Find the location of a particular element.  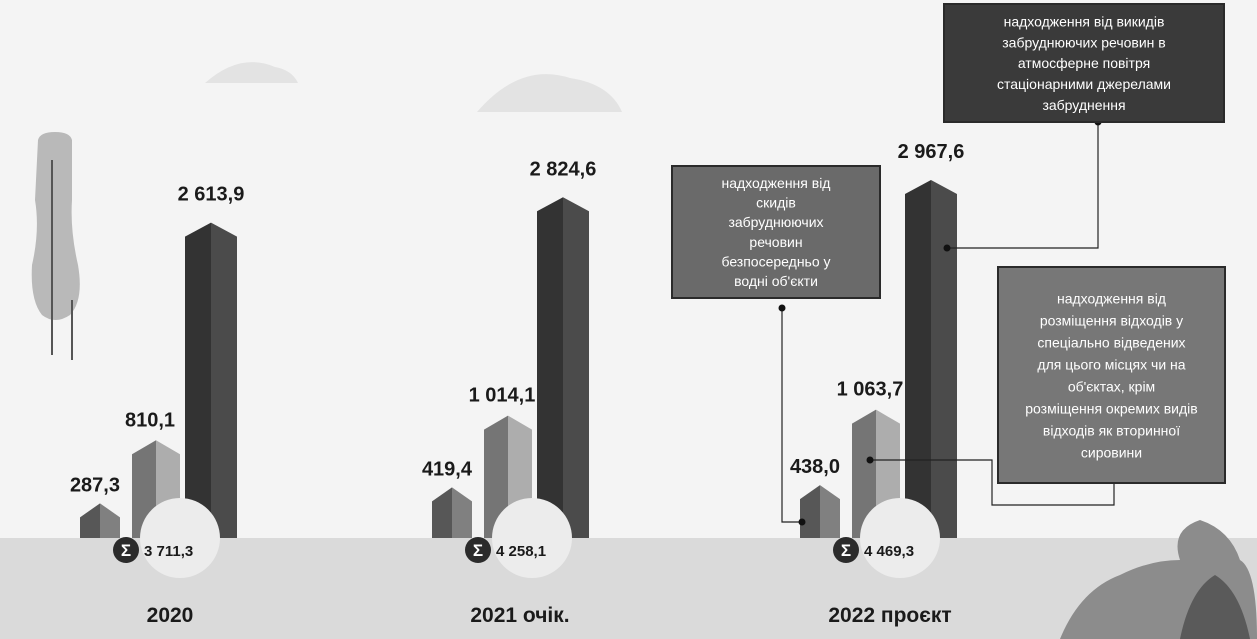

total-label: 3 711,3 is located at coordinates (168, 551).